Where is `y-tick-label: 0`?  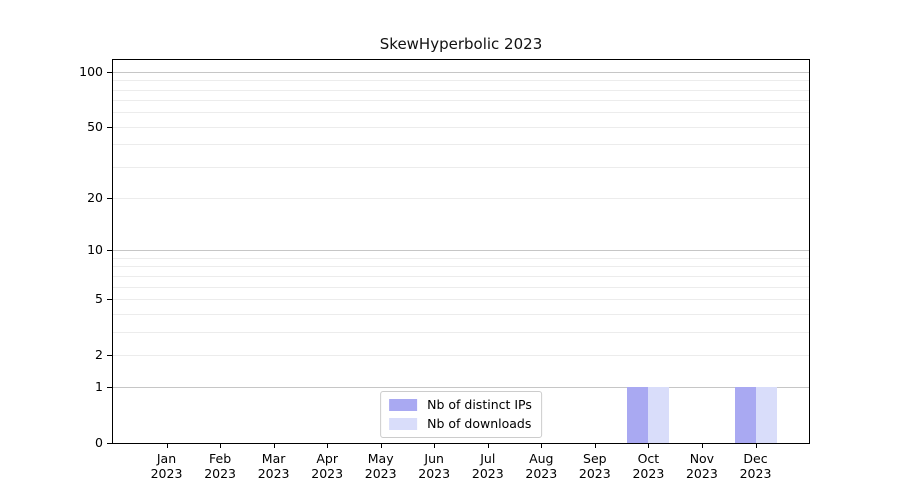
y-tick-label: 0 is located at coordinates (99, 442).